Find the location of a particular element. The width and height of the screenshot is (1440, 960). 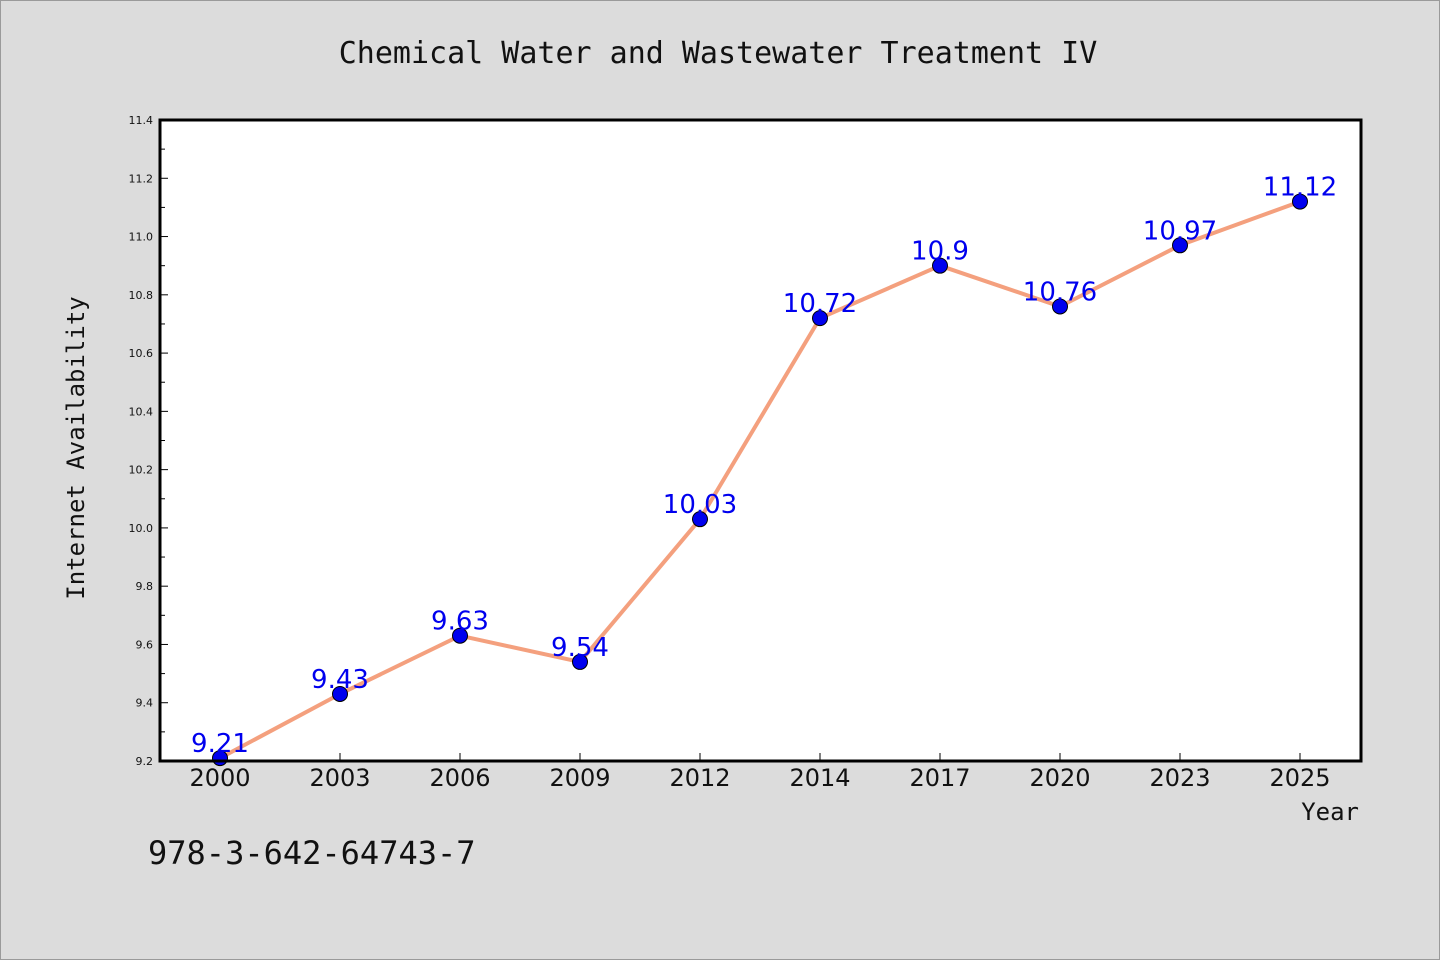

x-tick-label: 2025 is located at coordinates (1299, 778).